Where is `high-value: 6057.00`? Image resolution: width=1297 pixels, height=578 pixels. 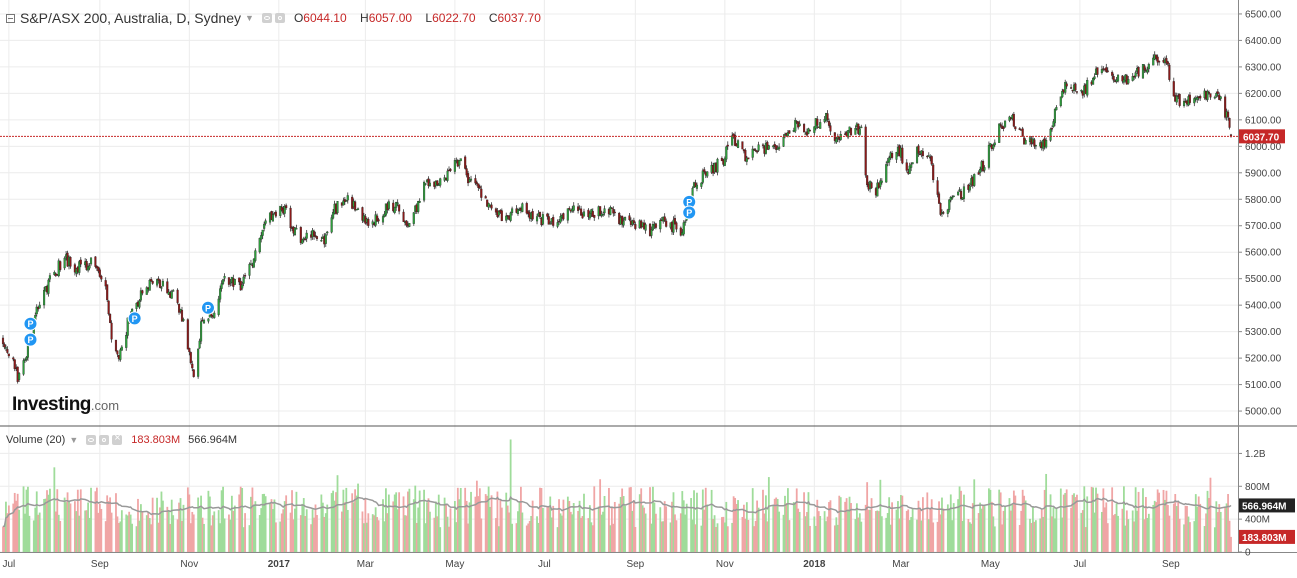
high-value: 6057.00 is located at coordinates (390, 18).